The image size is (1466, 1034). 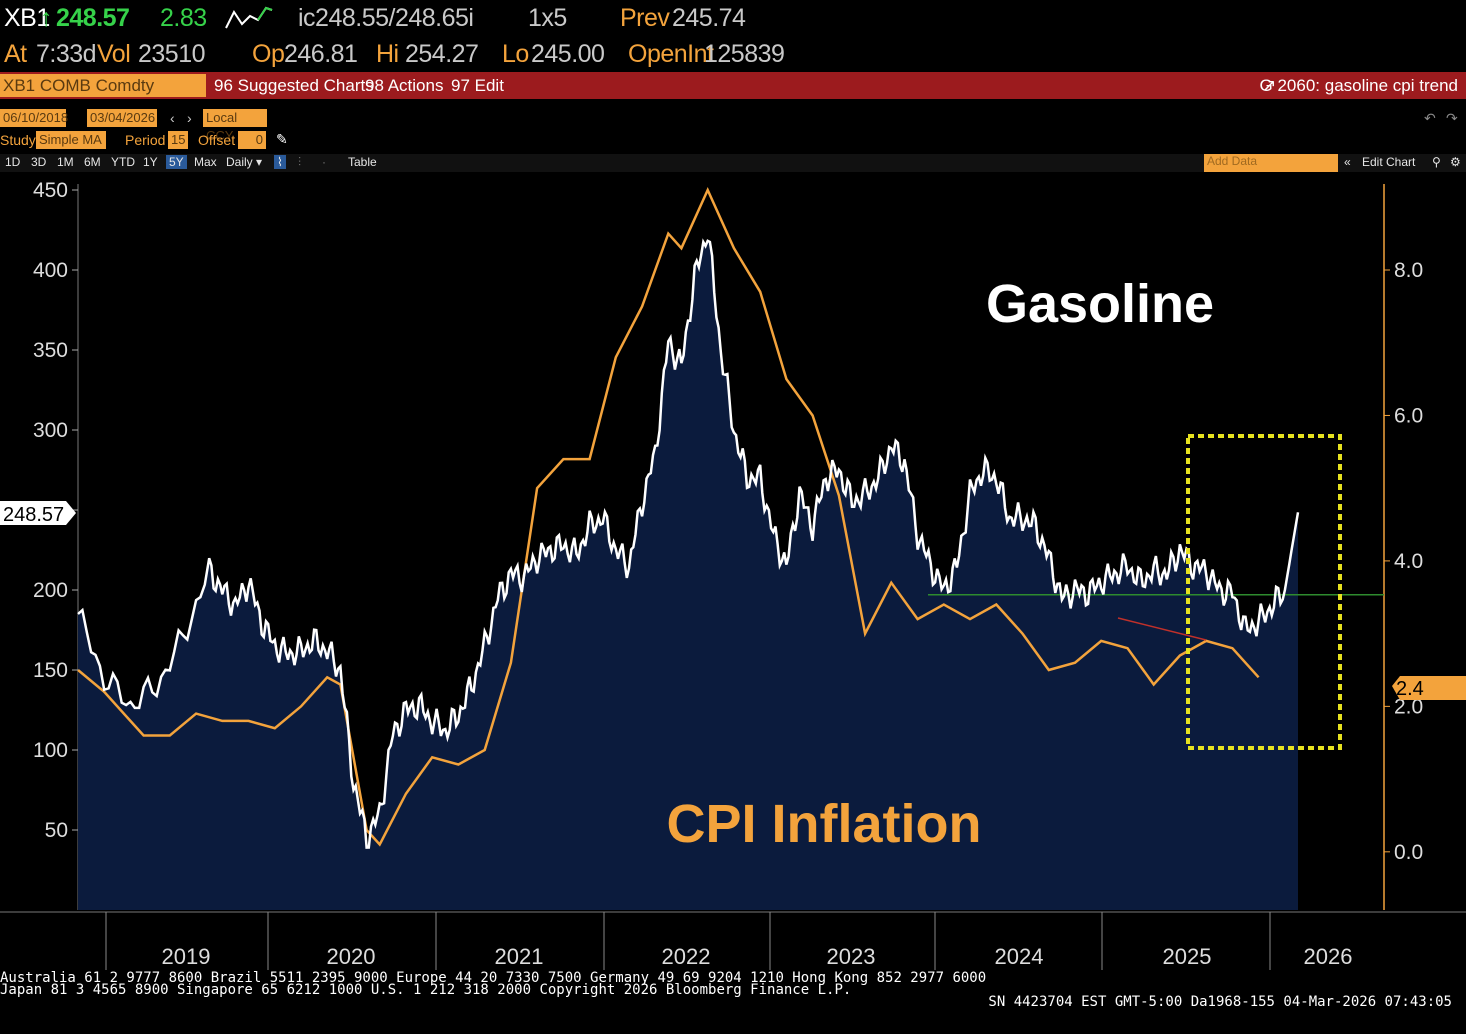 I want to click on edit-chart-button: Edit Chart, so click(x=1389, y=162).